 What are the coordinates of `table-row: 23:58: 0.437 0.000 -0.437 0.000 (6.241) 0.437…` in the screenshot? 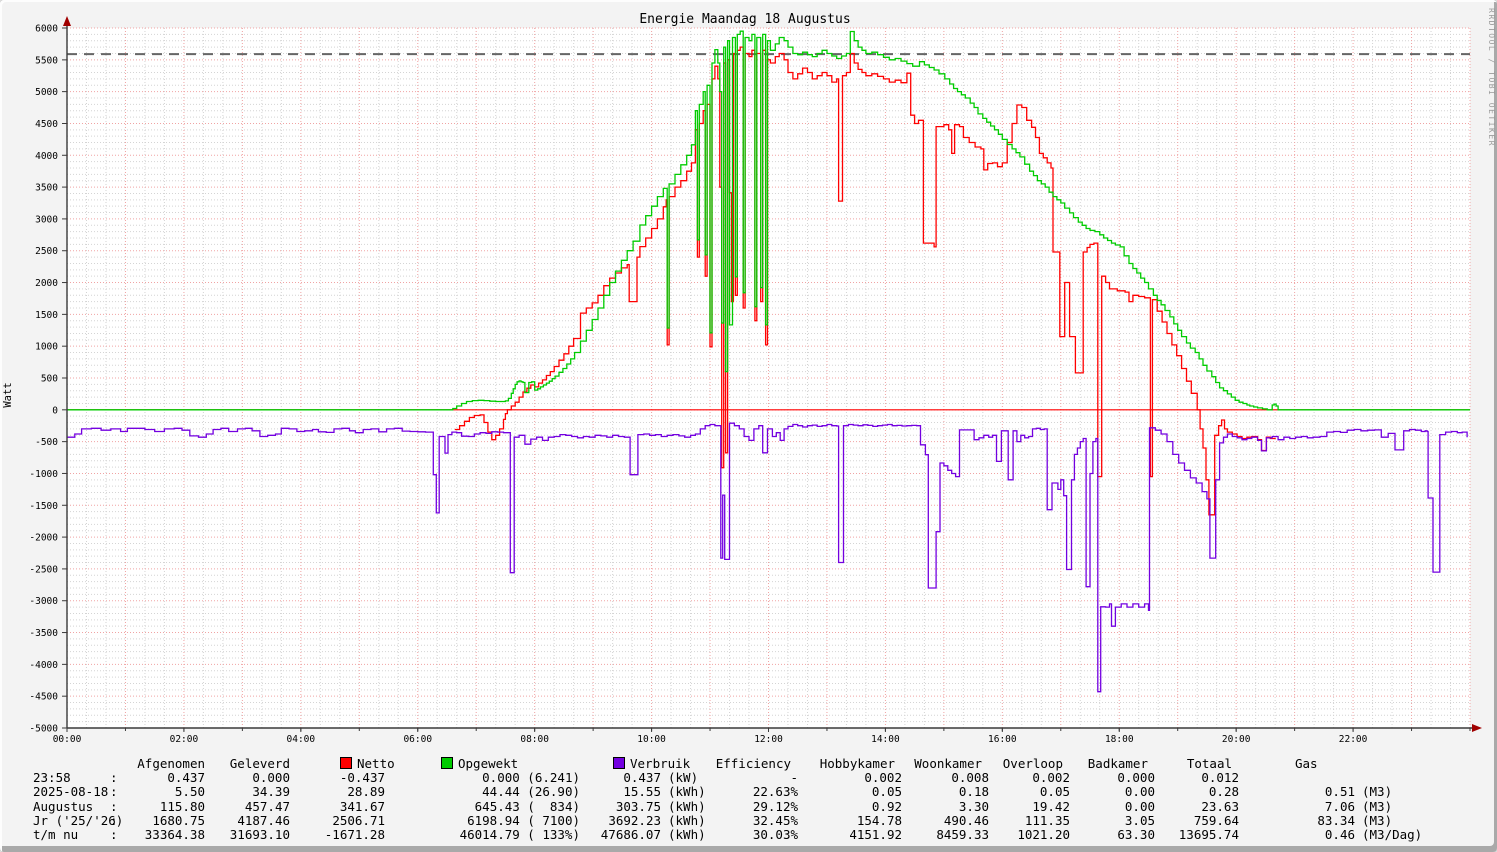 It's located at (748, 778).